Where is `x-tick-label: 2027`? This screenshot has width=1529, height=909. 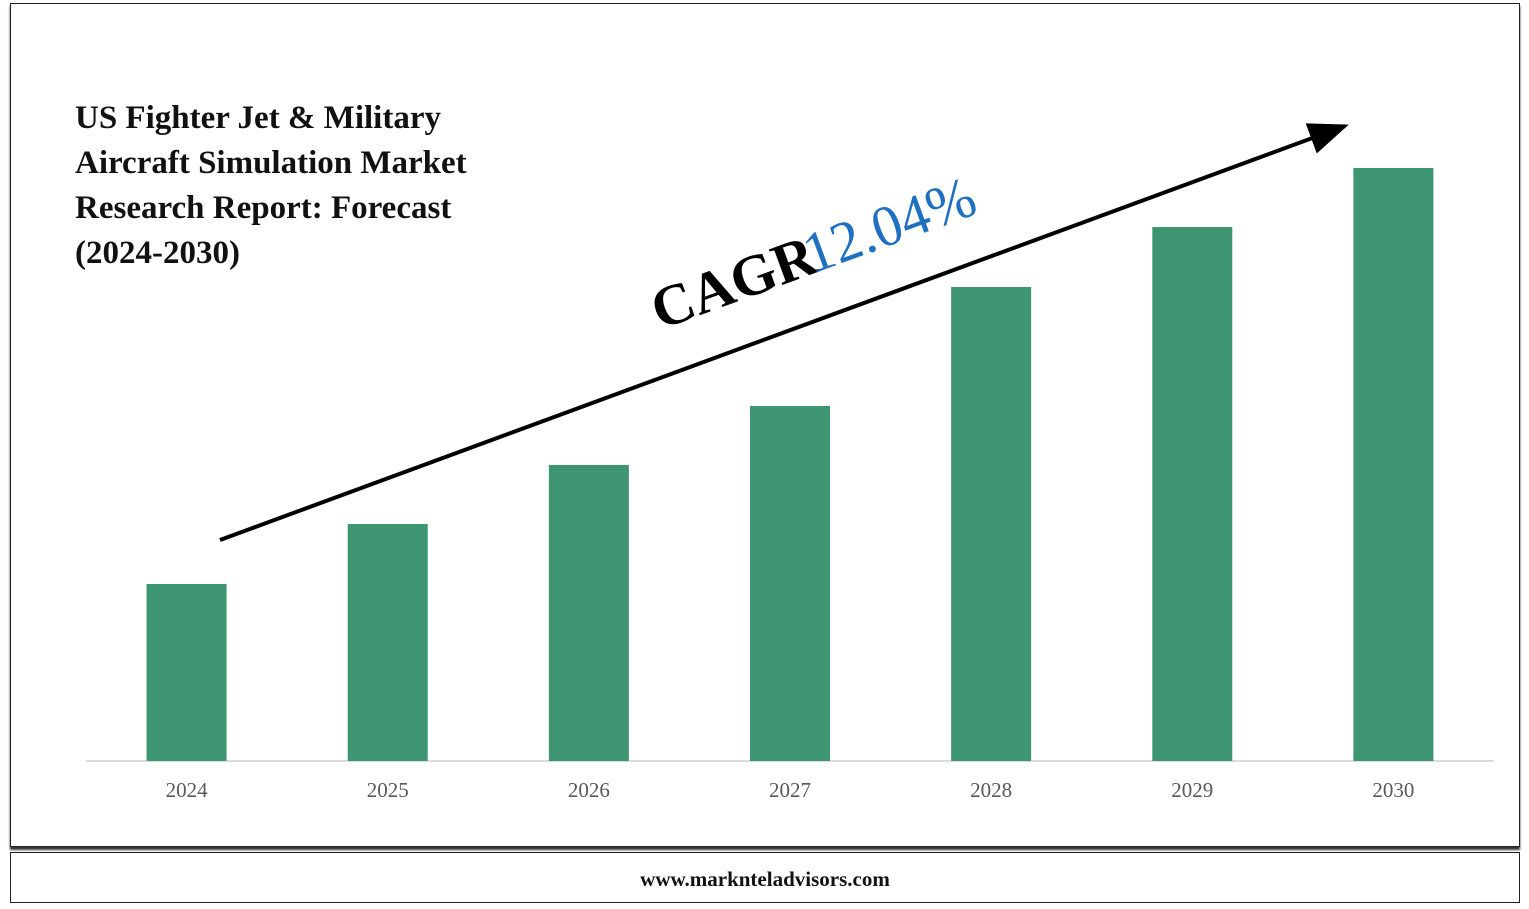 x-tick-label: 2027 is located at coordinates (790, 790).